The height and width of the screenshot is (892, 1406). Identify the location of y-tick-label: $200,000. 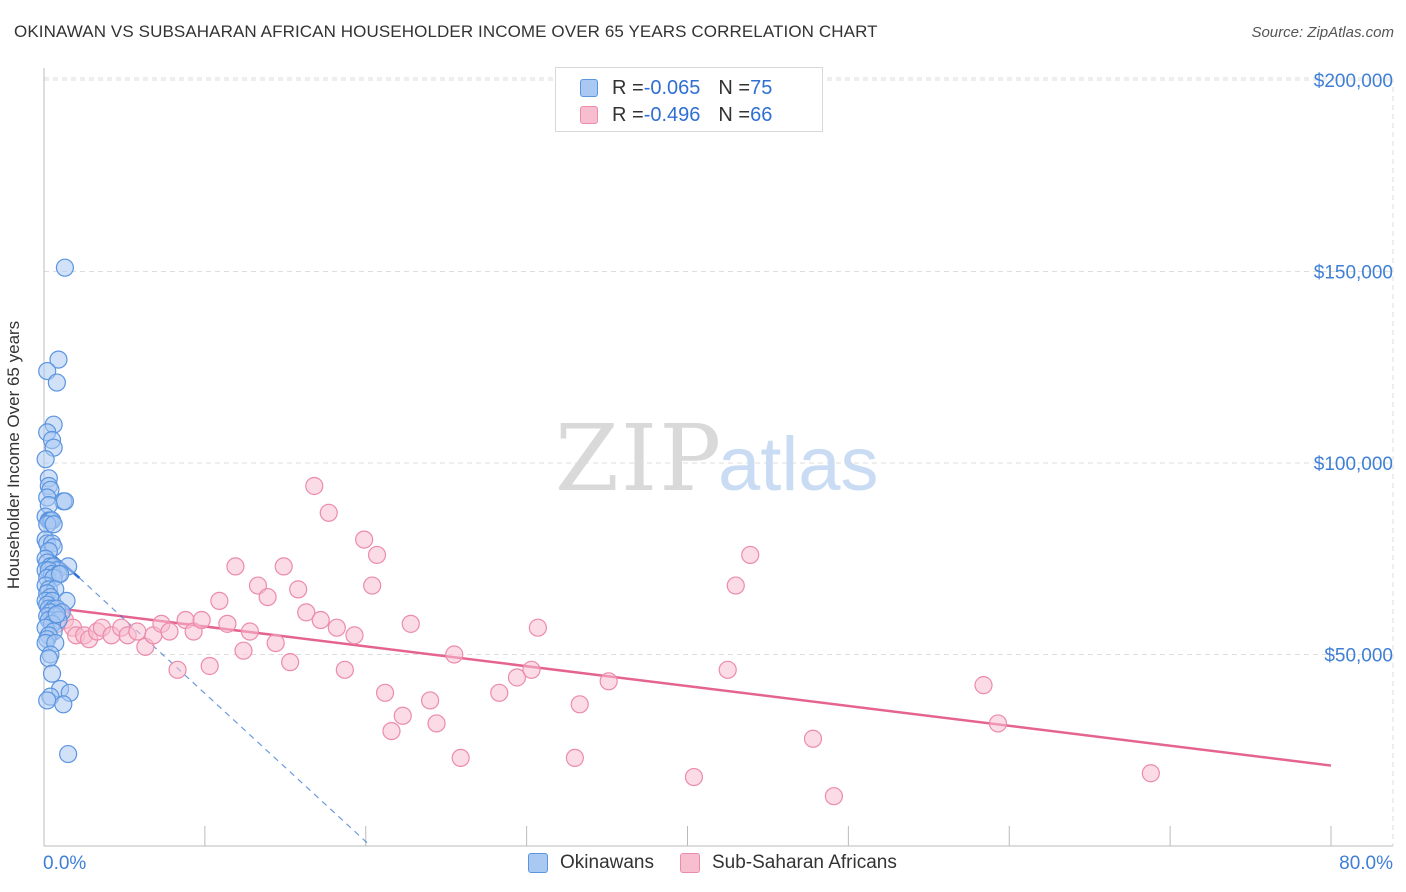
(1353, 81).